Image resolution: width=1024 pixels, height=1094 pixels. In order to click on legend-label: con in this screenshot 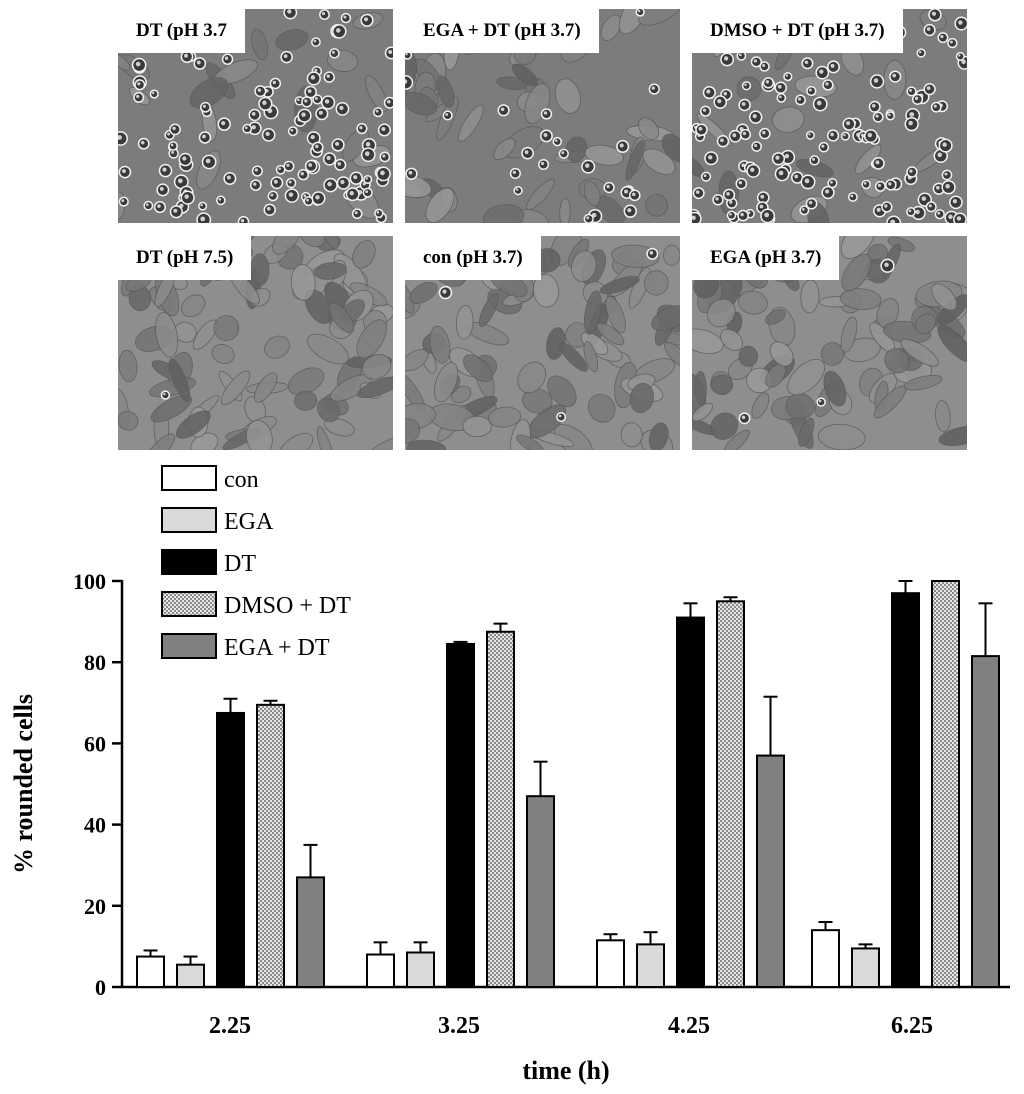, I will do `click(241, 480)`.